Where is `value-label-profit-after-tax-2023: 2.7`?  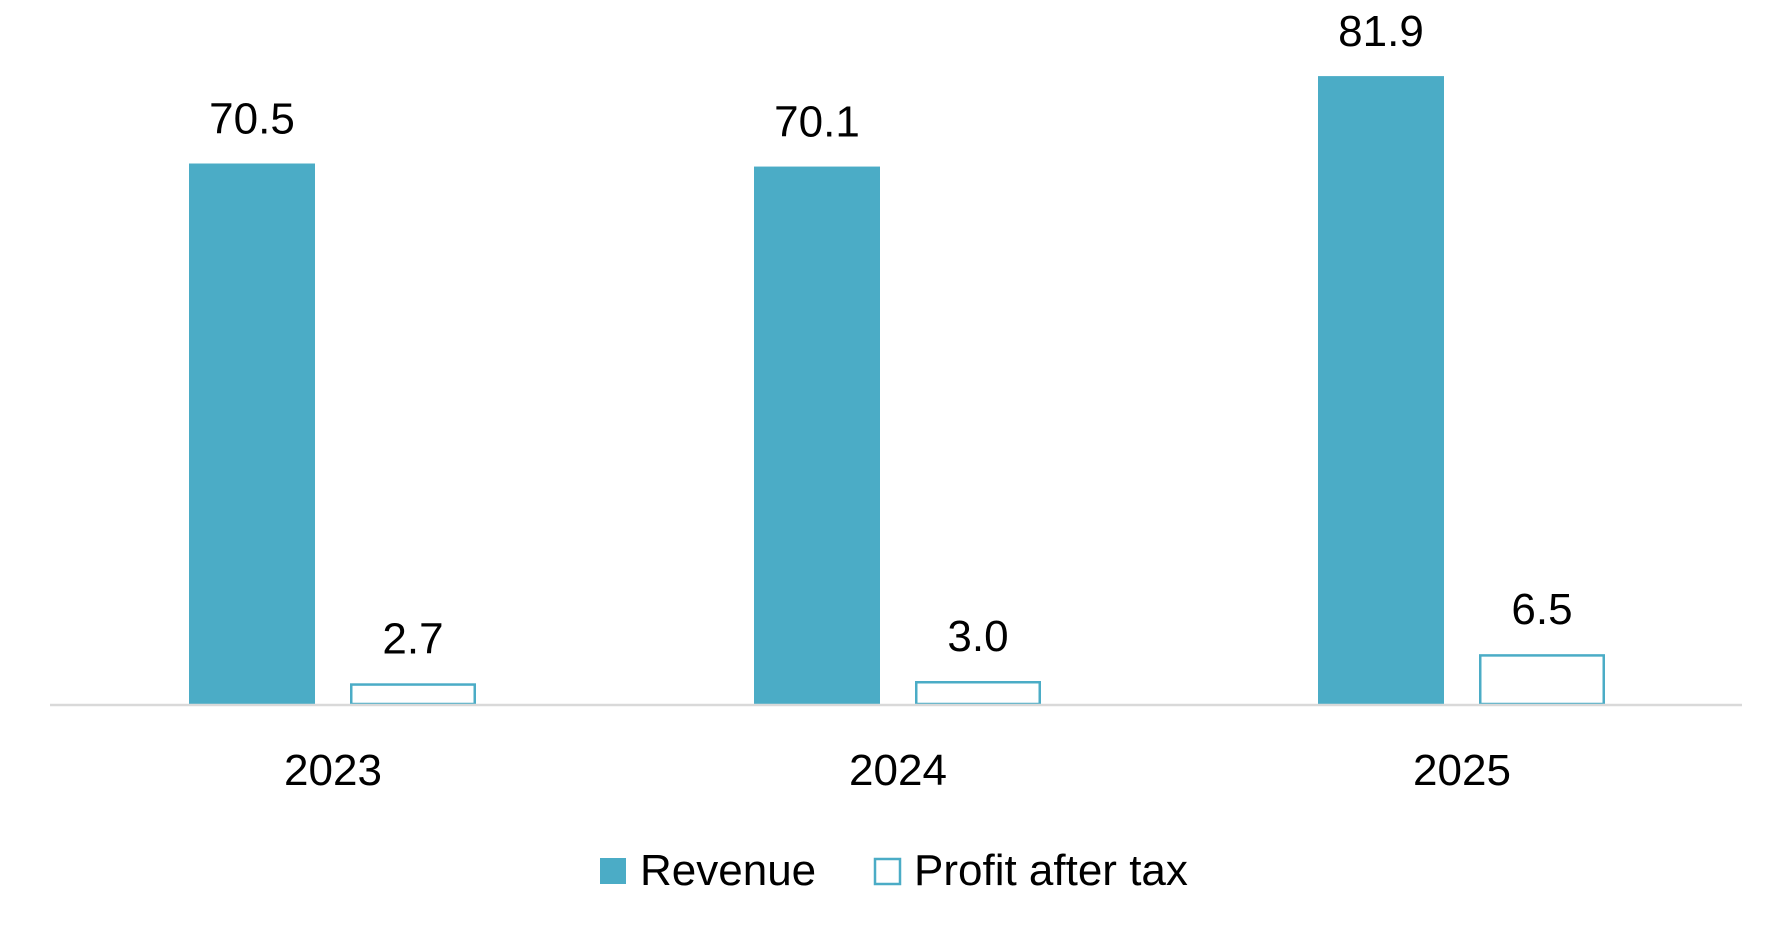
value-label-profit-after-tax-2023: 2.7 is located at coordinates (412, 638).